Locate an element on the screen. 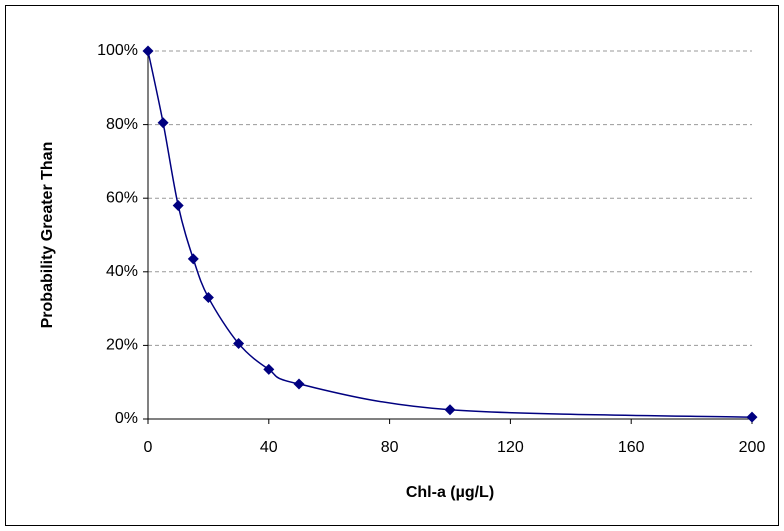  x-tick-label: 160 is located at coordinates (631, 447).